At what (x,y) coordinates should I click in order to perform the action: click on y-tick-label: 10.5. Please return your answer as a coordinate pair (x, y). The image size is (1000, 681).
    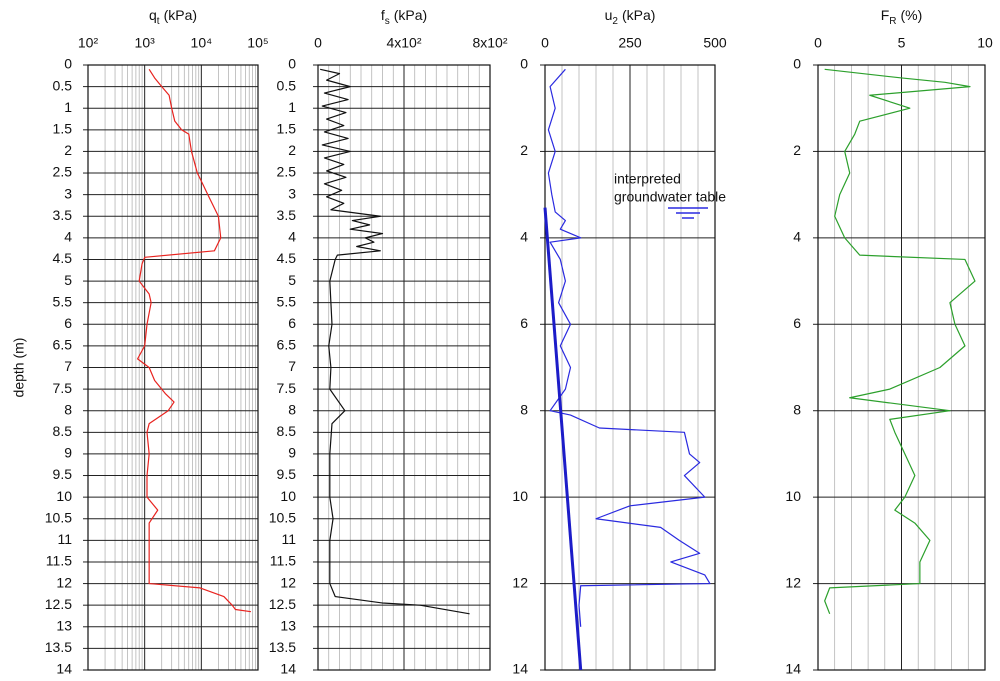
    Looking at the image, I should click on (282, 517).